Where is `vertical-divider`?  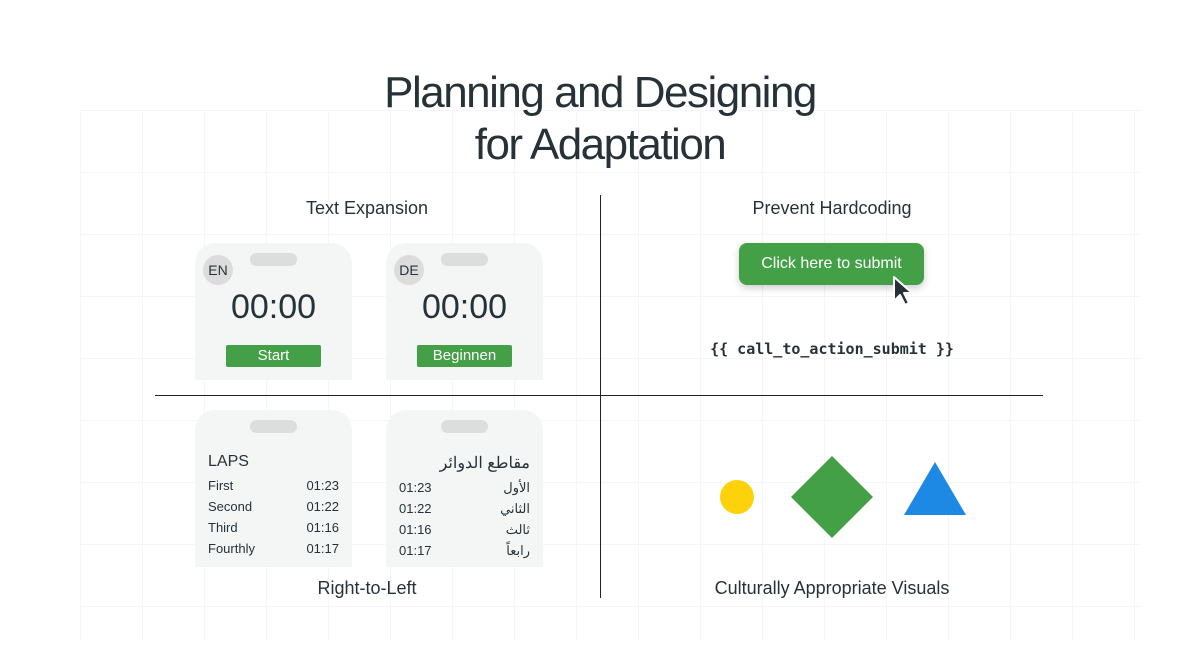 vertical-divider is located at coordinates (600, 396).